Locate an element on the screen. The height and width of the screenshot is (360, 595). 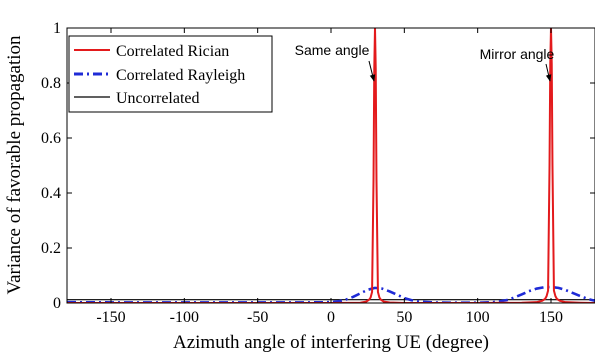
legend-box is located at coordinates (170, 74).